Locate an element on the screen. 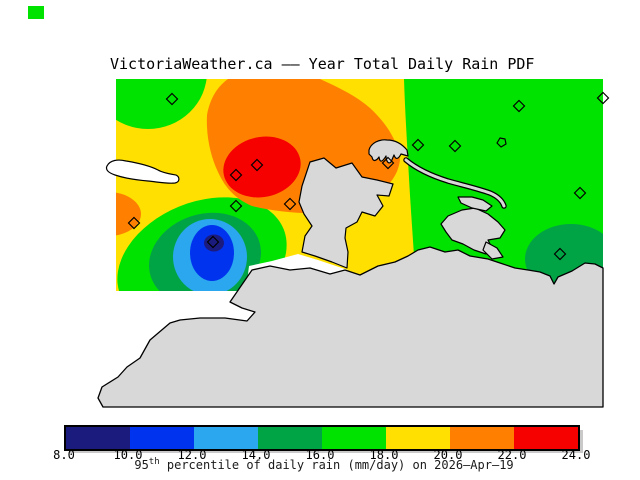  islet-outline is located at coordinates (501, 142).